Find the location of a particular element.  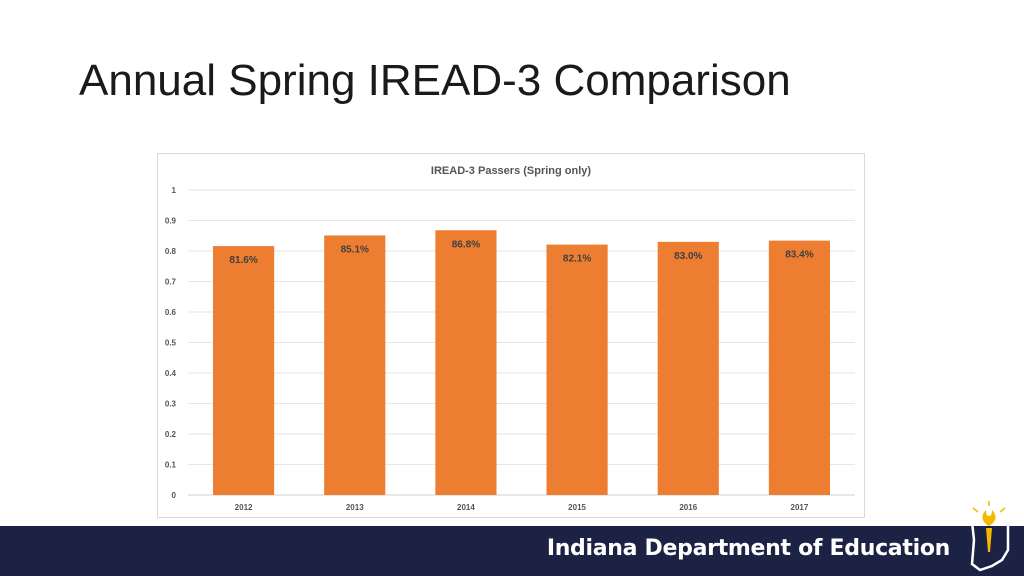

torch-rays is located at coordinates (989, 507).